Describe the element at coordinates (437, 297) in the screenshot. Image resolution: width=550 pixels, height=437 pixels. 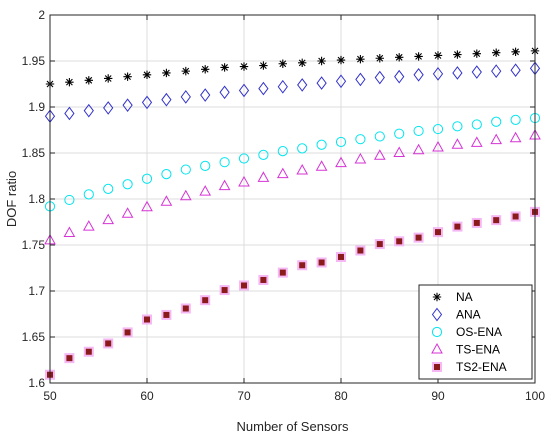
I see `legend-marker-na` at that location.